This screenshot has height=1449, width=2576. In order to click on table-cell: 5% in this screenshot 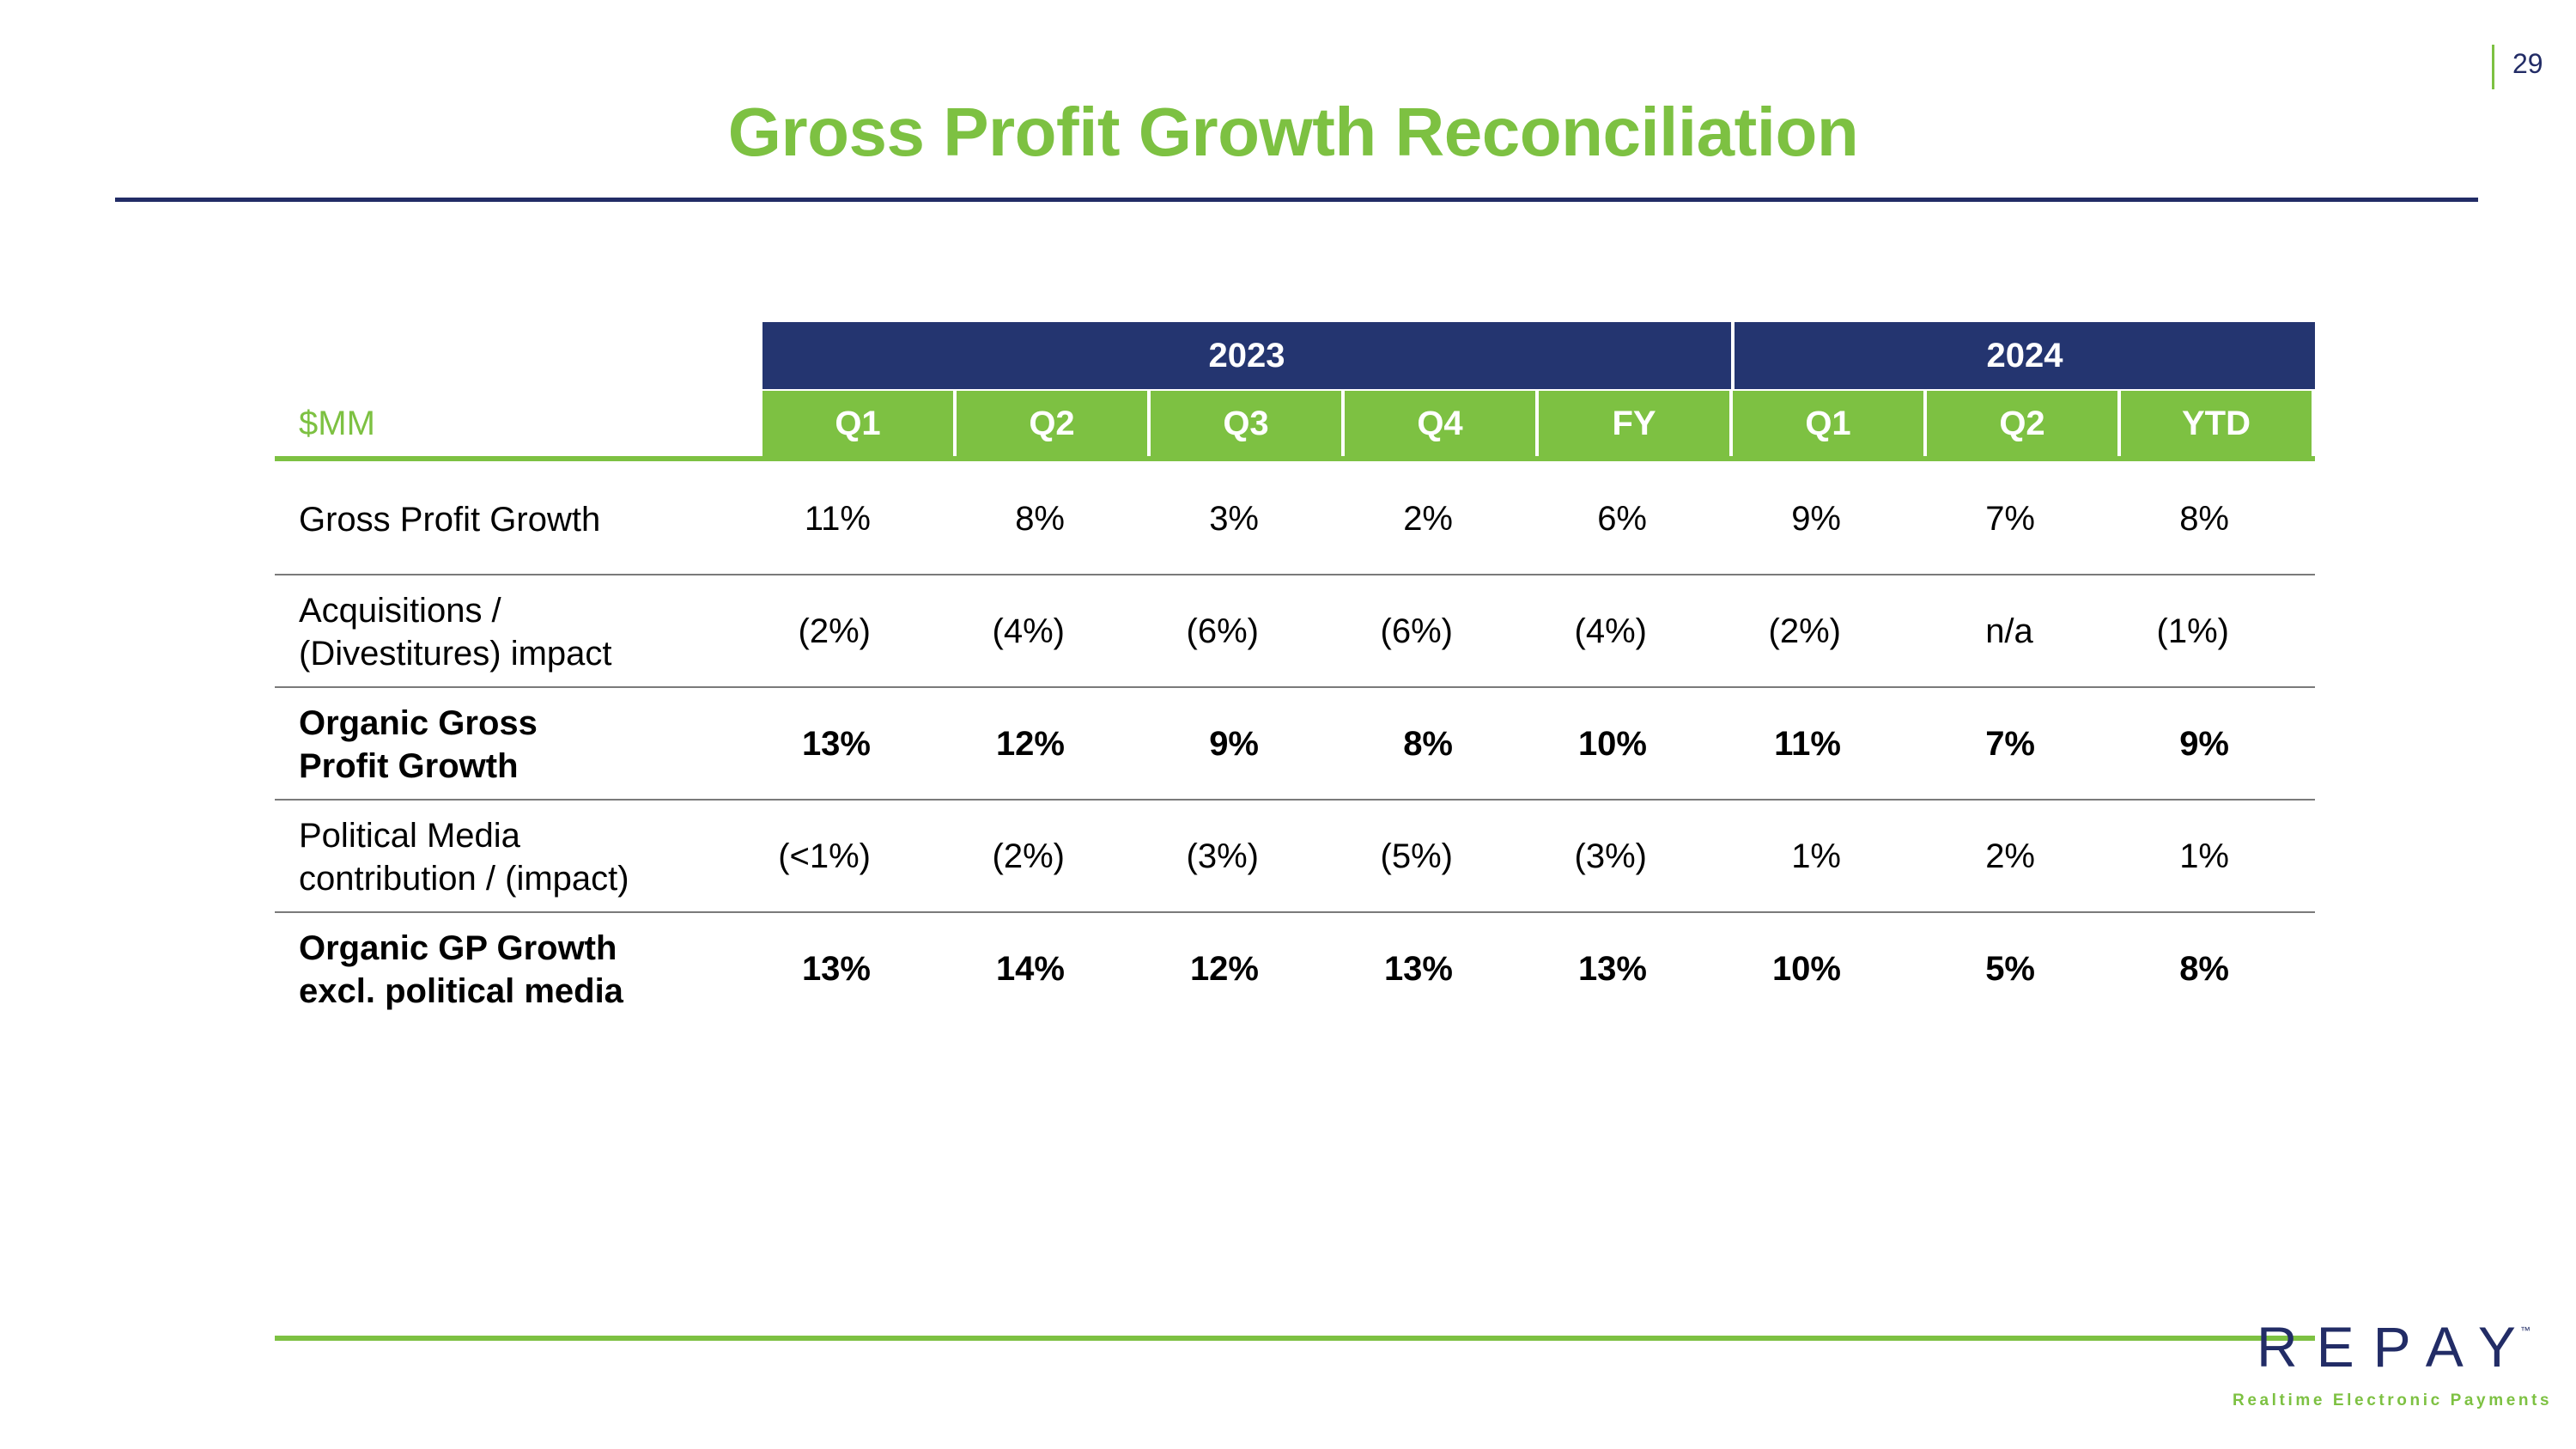, I will do `click(2010, 969)`.